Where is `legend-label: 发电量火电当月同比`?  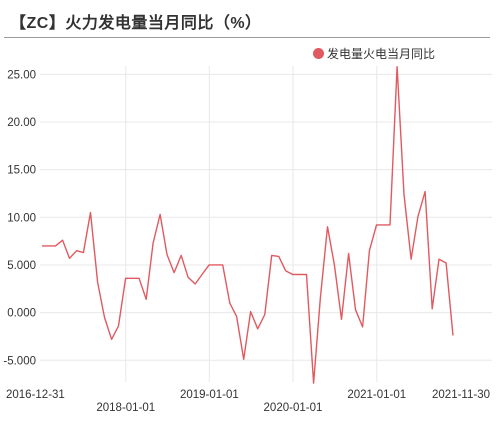 legend-label: 发电量火电当月同比 is located at coordinates (381, 54).